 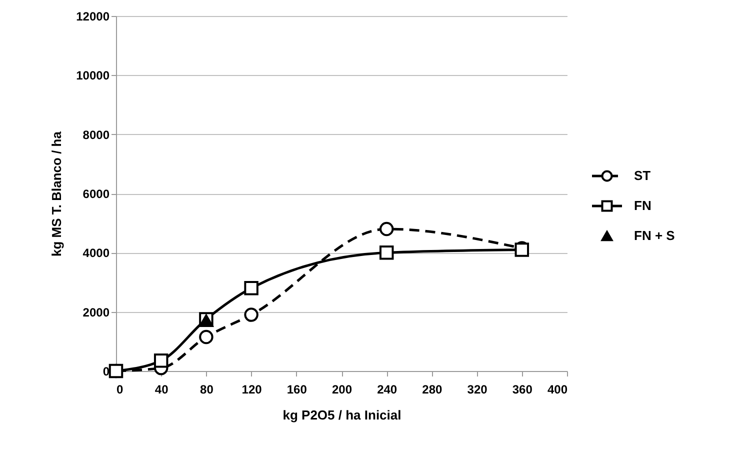 I want to click on y-tick-label: 4000, so click(x=96, y=253).